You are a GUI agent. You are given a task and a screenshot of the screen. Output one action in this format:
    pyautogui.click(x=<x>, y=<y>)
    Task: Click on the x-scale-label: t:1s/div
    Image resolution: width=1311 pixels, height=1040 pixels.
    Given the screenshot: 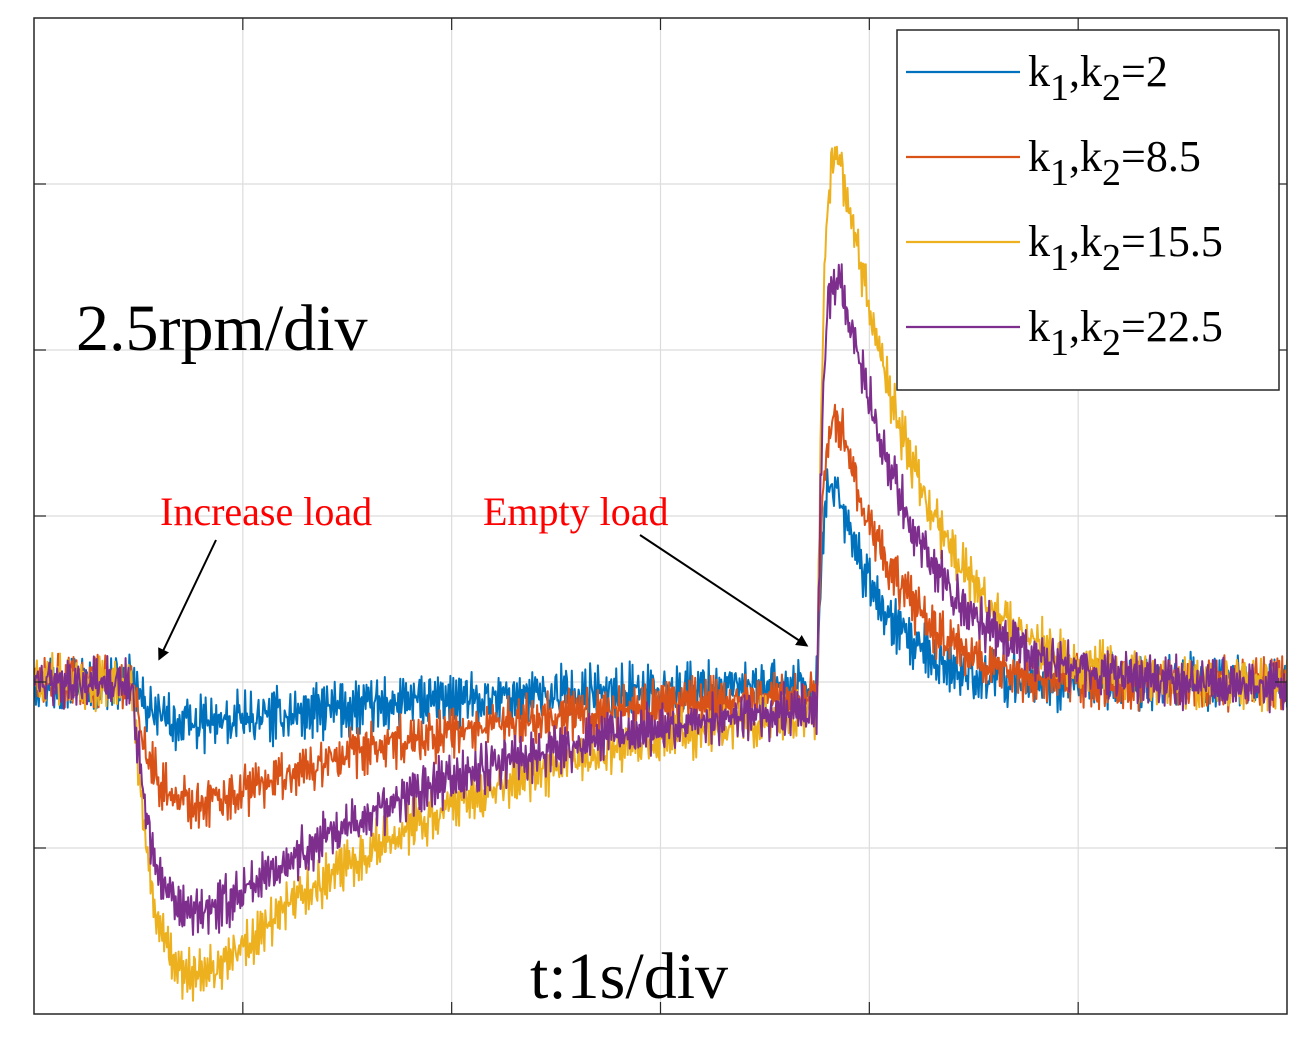 What is the action you would take?
    pyautogui.click(x=629, y=976)
    